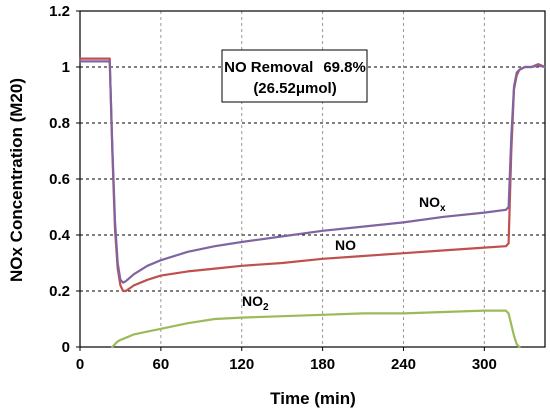  Describe the element at coordinates (294, 88) in the screenshot. I see `annotation-line-2: (26.52μmol)` at that location.